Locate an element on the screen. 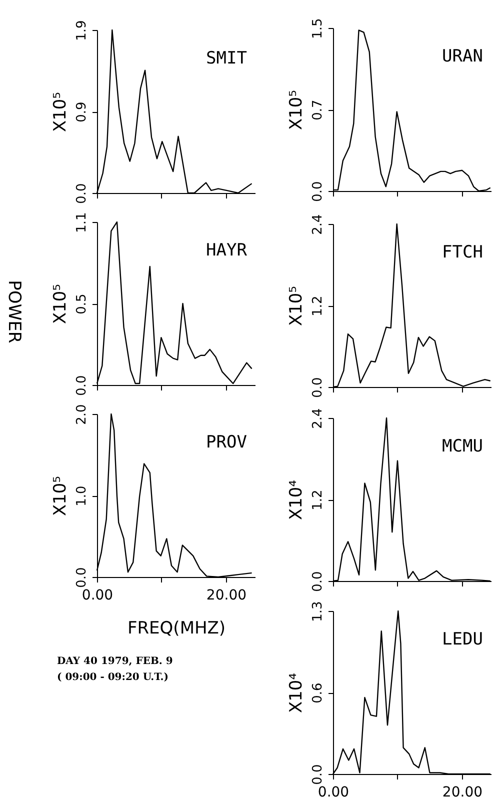  text: POWER is located at coordinates (14, 312).